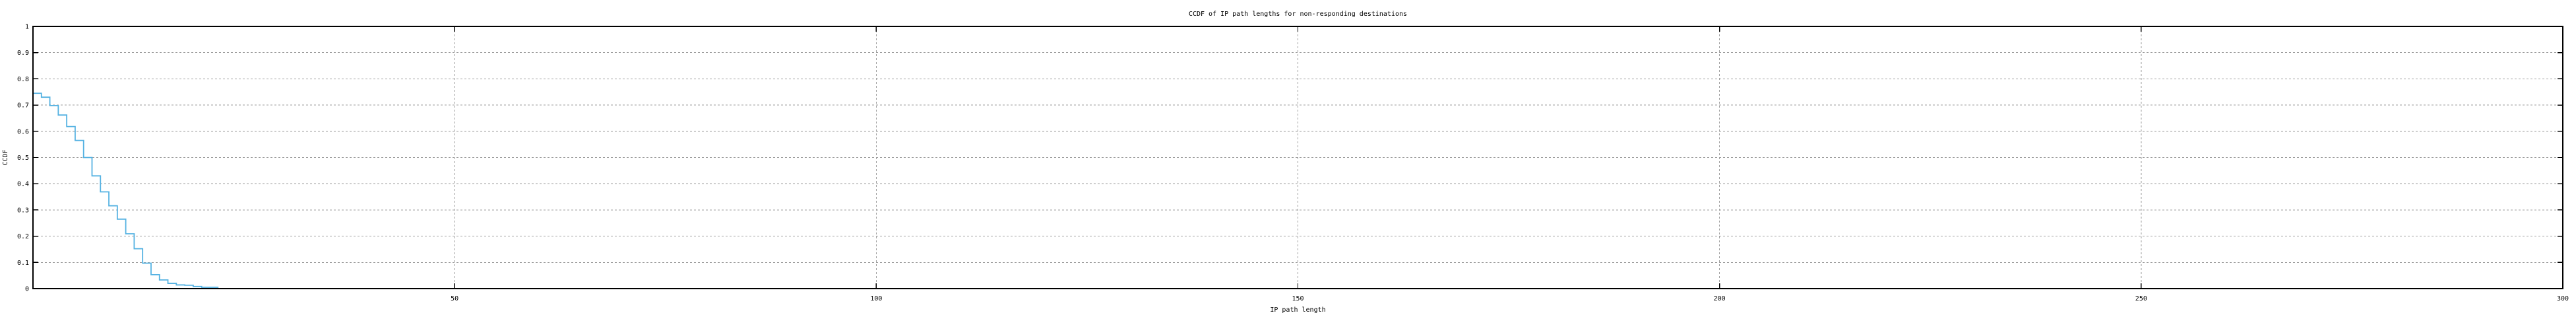 Image resolution: width=2576 pixels, height=317 pixels. What do you see at coordinates (23, 79) in the screenshot?
I see `y-tick-label: 0.8` at bounding box center [23, 79].